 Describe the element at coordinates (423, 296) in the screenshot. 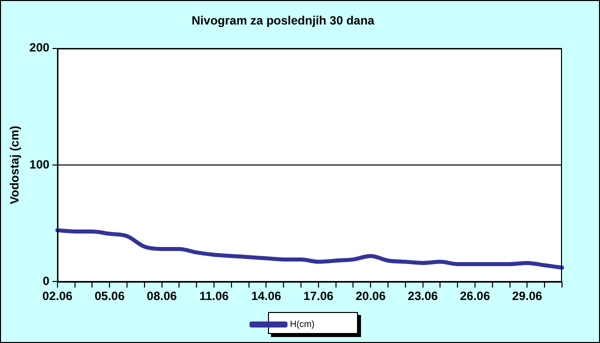

I see `x-tick-label: 23.06` at that location.